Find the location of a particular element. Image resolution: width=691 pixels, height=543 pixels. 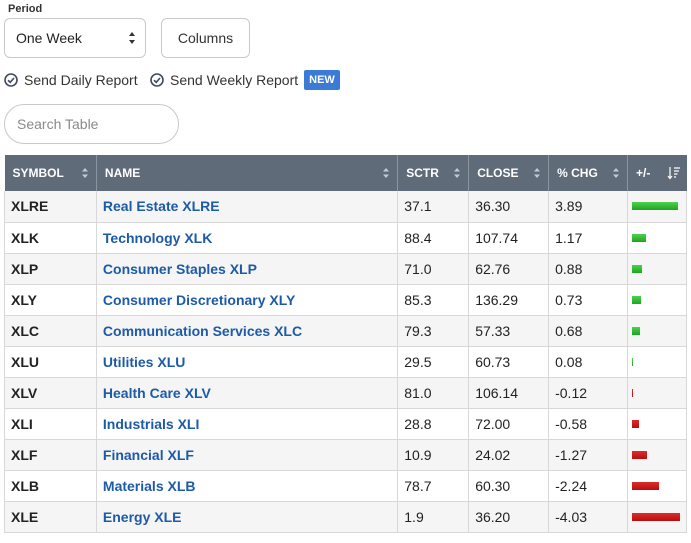

column-header-label: SYMBOL is located at coordinates (38, 173).